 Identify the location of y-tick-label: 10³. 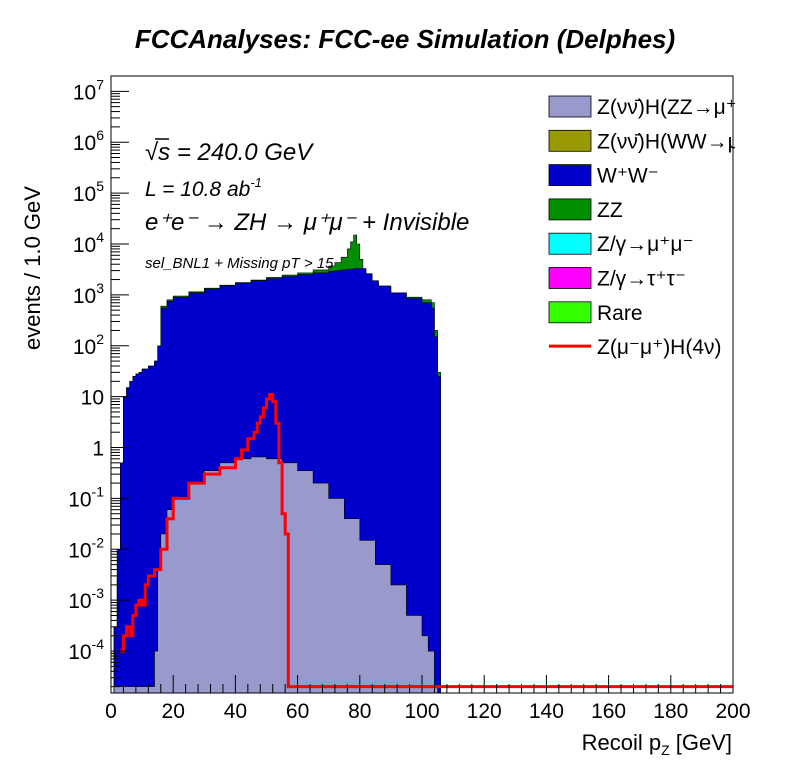
(88, 294).